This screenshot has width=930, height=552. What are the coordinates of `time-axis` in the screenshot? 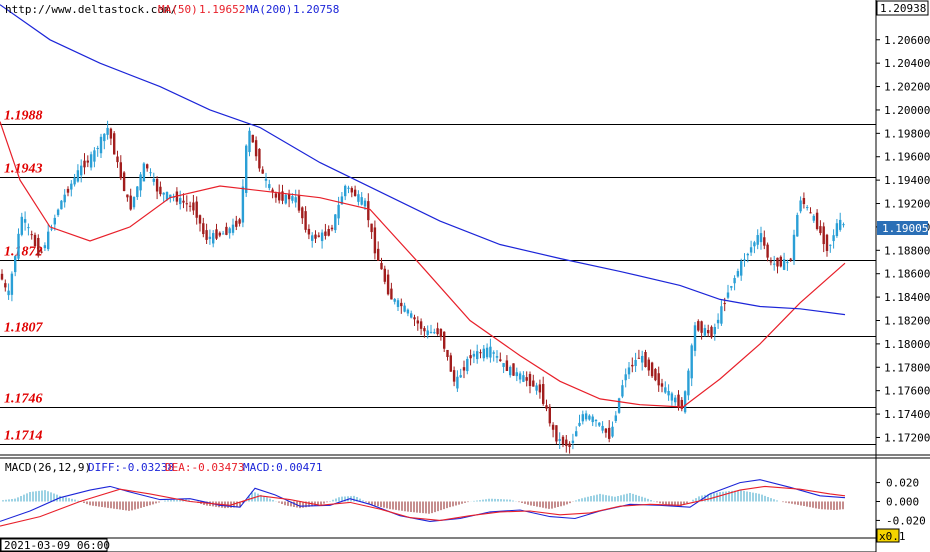 It's located at (438, 544).